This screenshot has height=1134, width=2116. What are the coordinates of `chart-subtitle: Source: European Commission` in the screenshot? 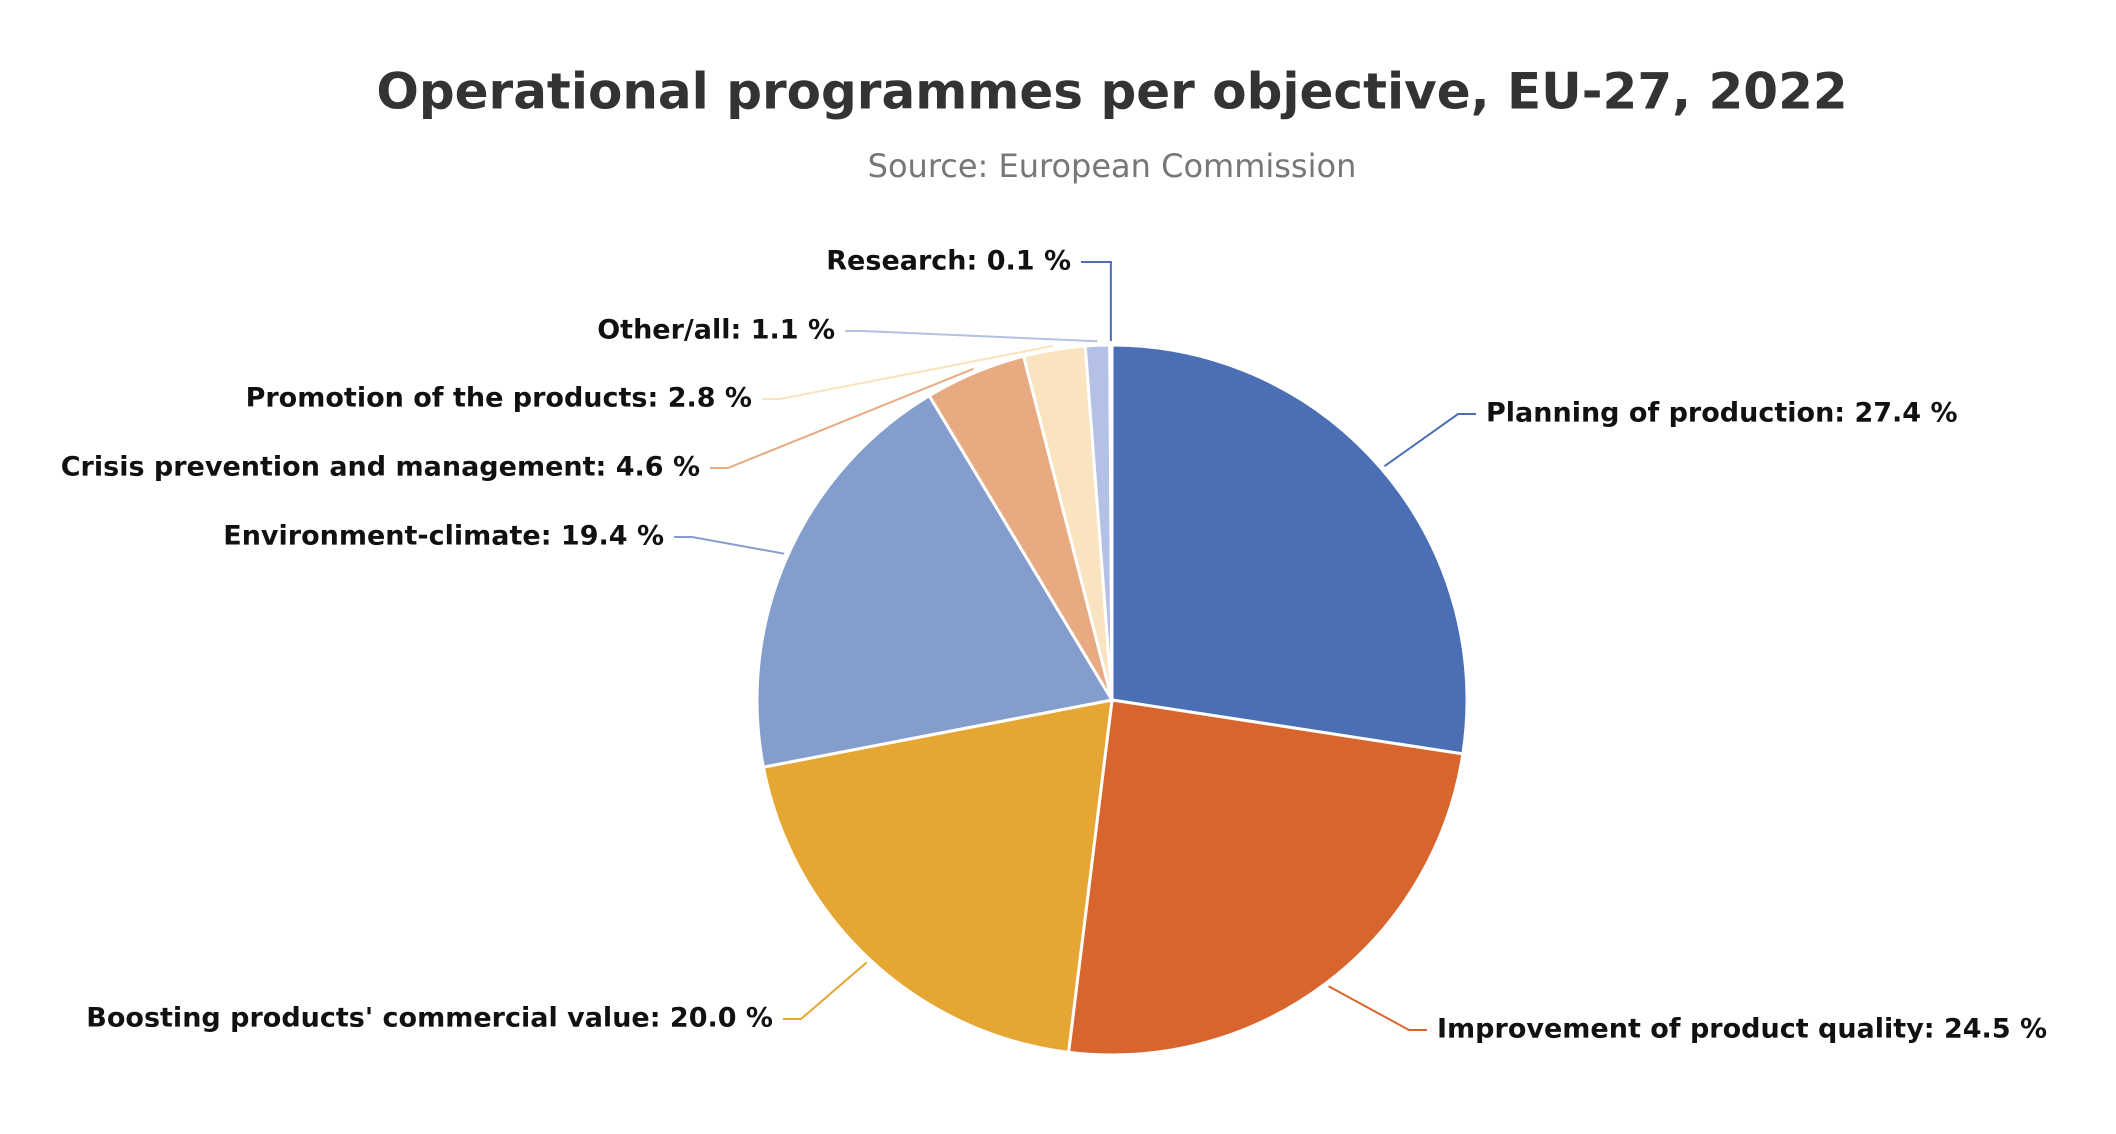 It's located at (1112, 166).